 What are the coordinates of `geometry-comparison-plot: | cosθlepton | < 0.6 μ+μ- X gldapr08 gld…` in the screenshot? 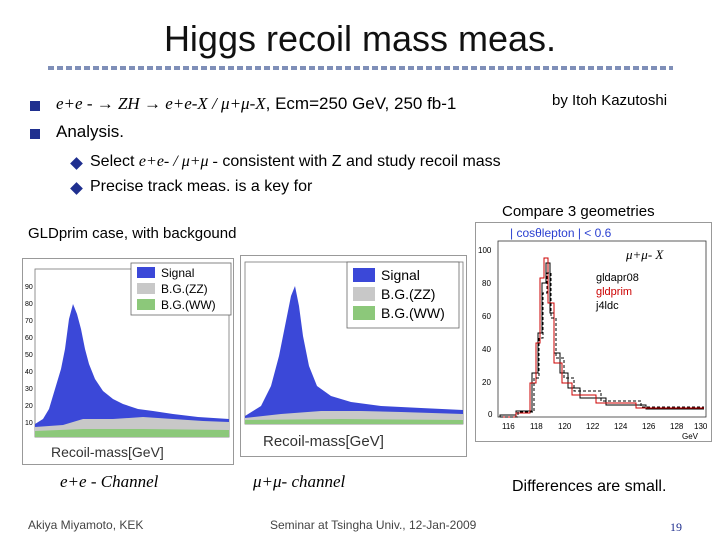 It's located at (593, 332).